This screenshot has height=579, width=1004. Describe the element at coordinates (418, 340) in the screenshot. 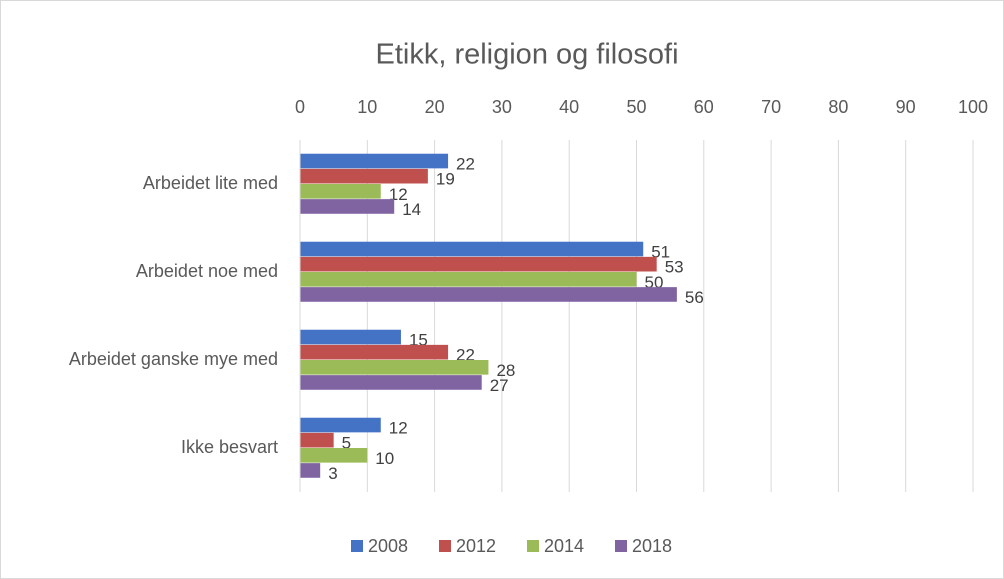

I see `value-label: 15` at that location.